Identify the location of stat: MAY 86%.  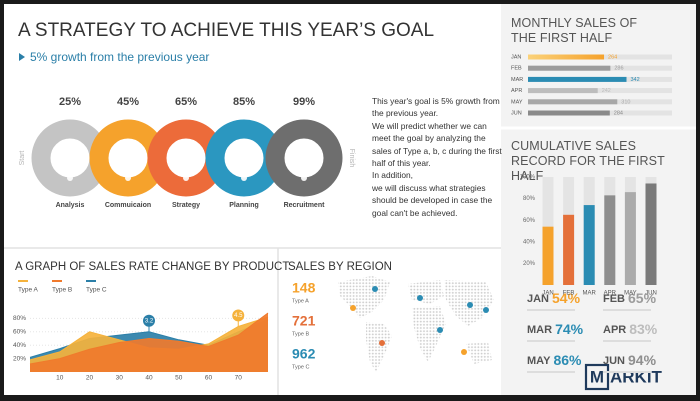
(554, 360).